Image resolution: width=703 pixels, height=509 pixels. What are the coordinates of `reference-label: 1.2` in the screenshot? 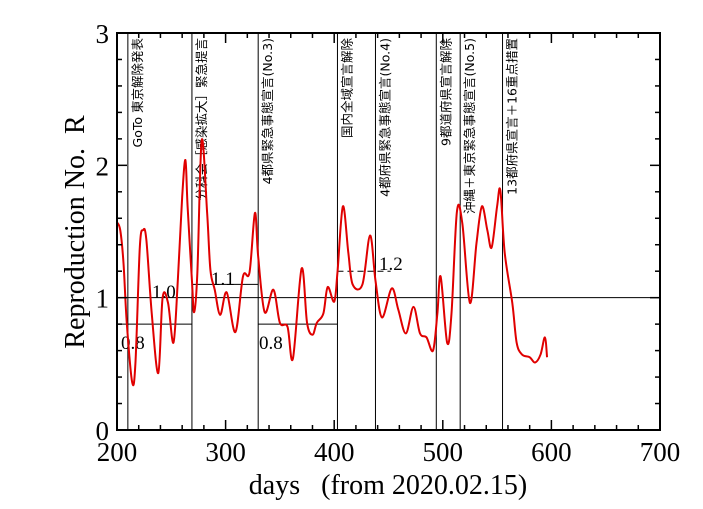 It's located at (391, 264).